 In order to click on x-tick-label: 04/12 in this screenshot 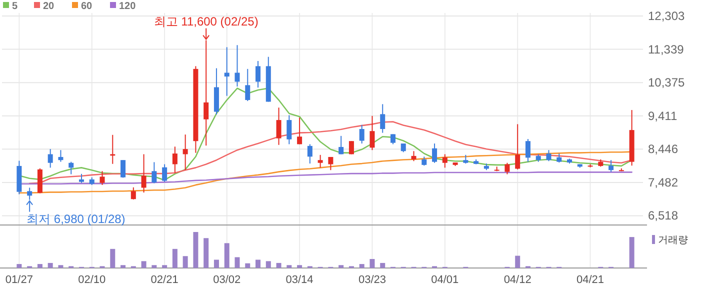, I will do `click(518, 280)`.